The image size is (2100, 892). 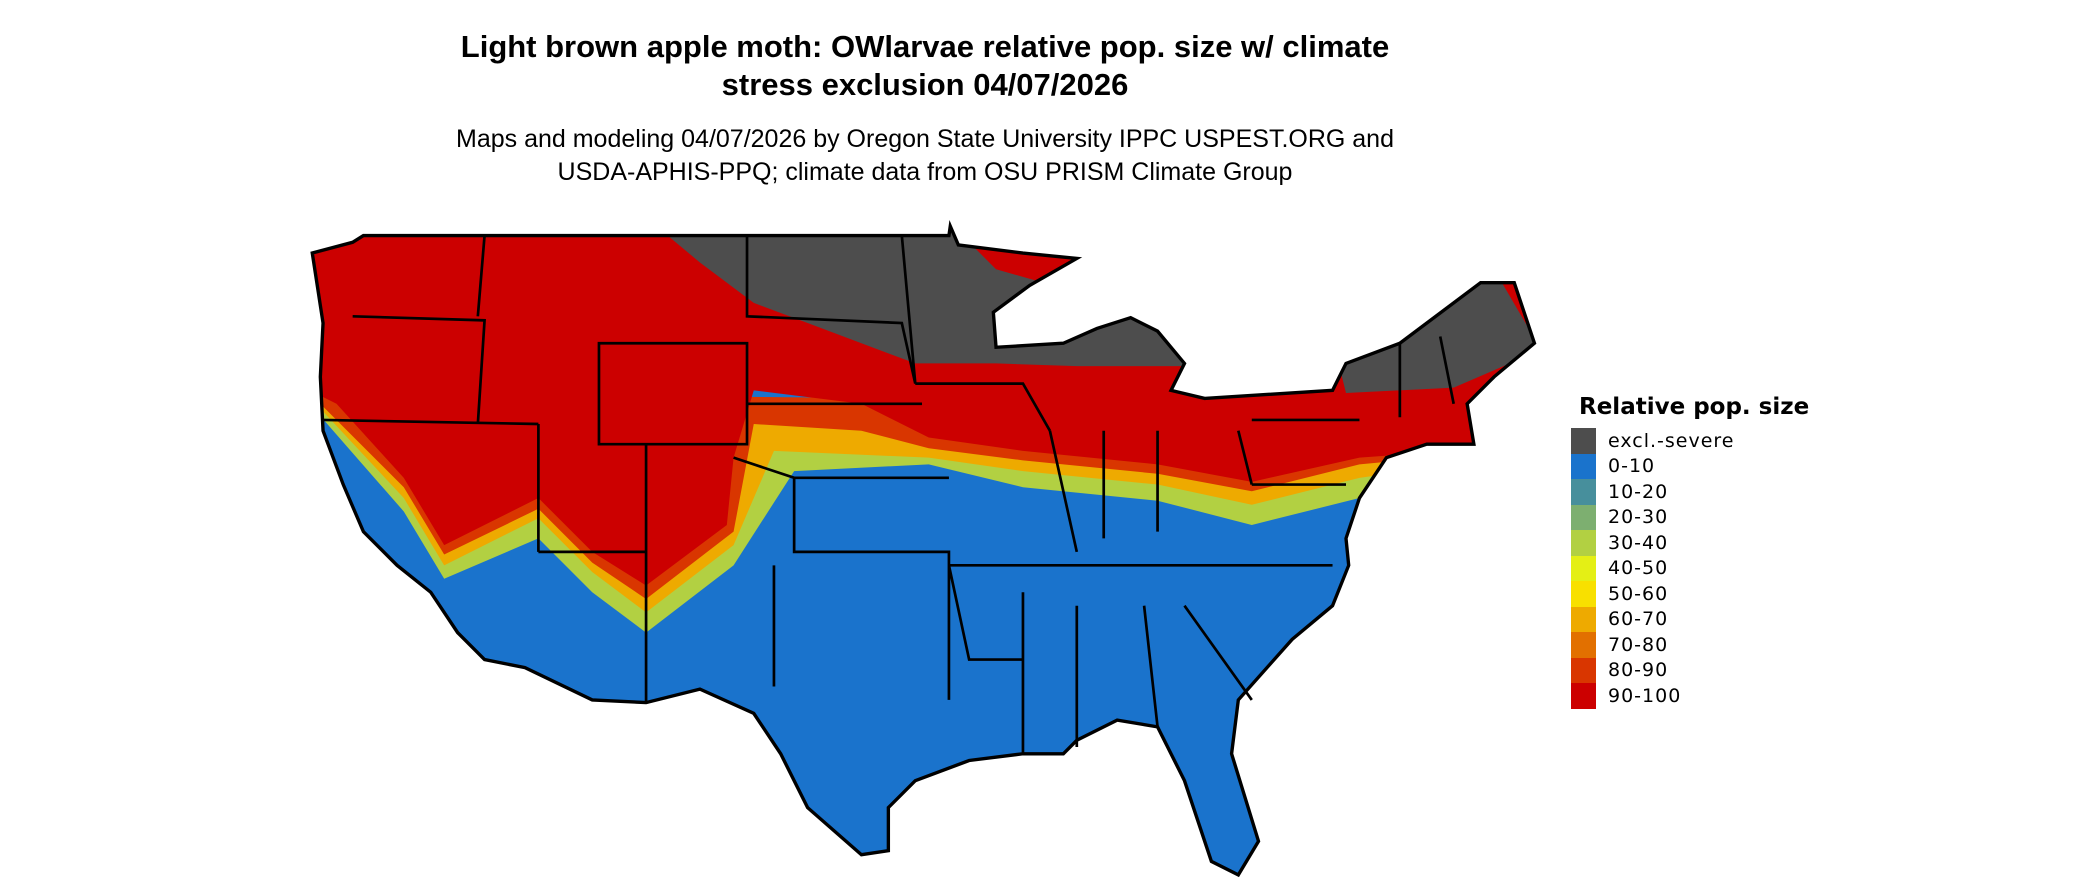 I want to click on legend-item: 50-60, so click(x=1690, y=594).